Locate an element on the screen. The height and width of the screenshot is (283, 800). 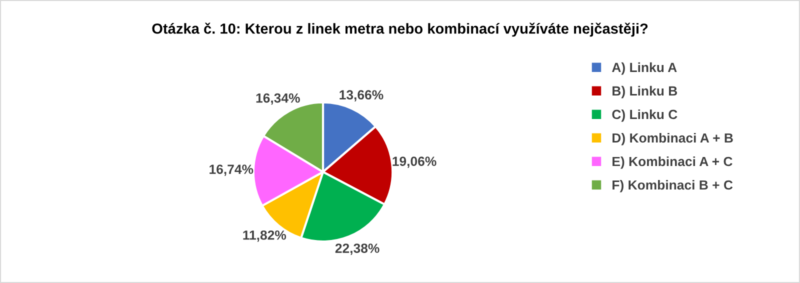
chart-title: Otázka č. 10: Kterou z linek metra nebo kombinací využíváte nejčastěji? is located at coordinates (400, 29).